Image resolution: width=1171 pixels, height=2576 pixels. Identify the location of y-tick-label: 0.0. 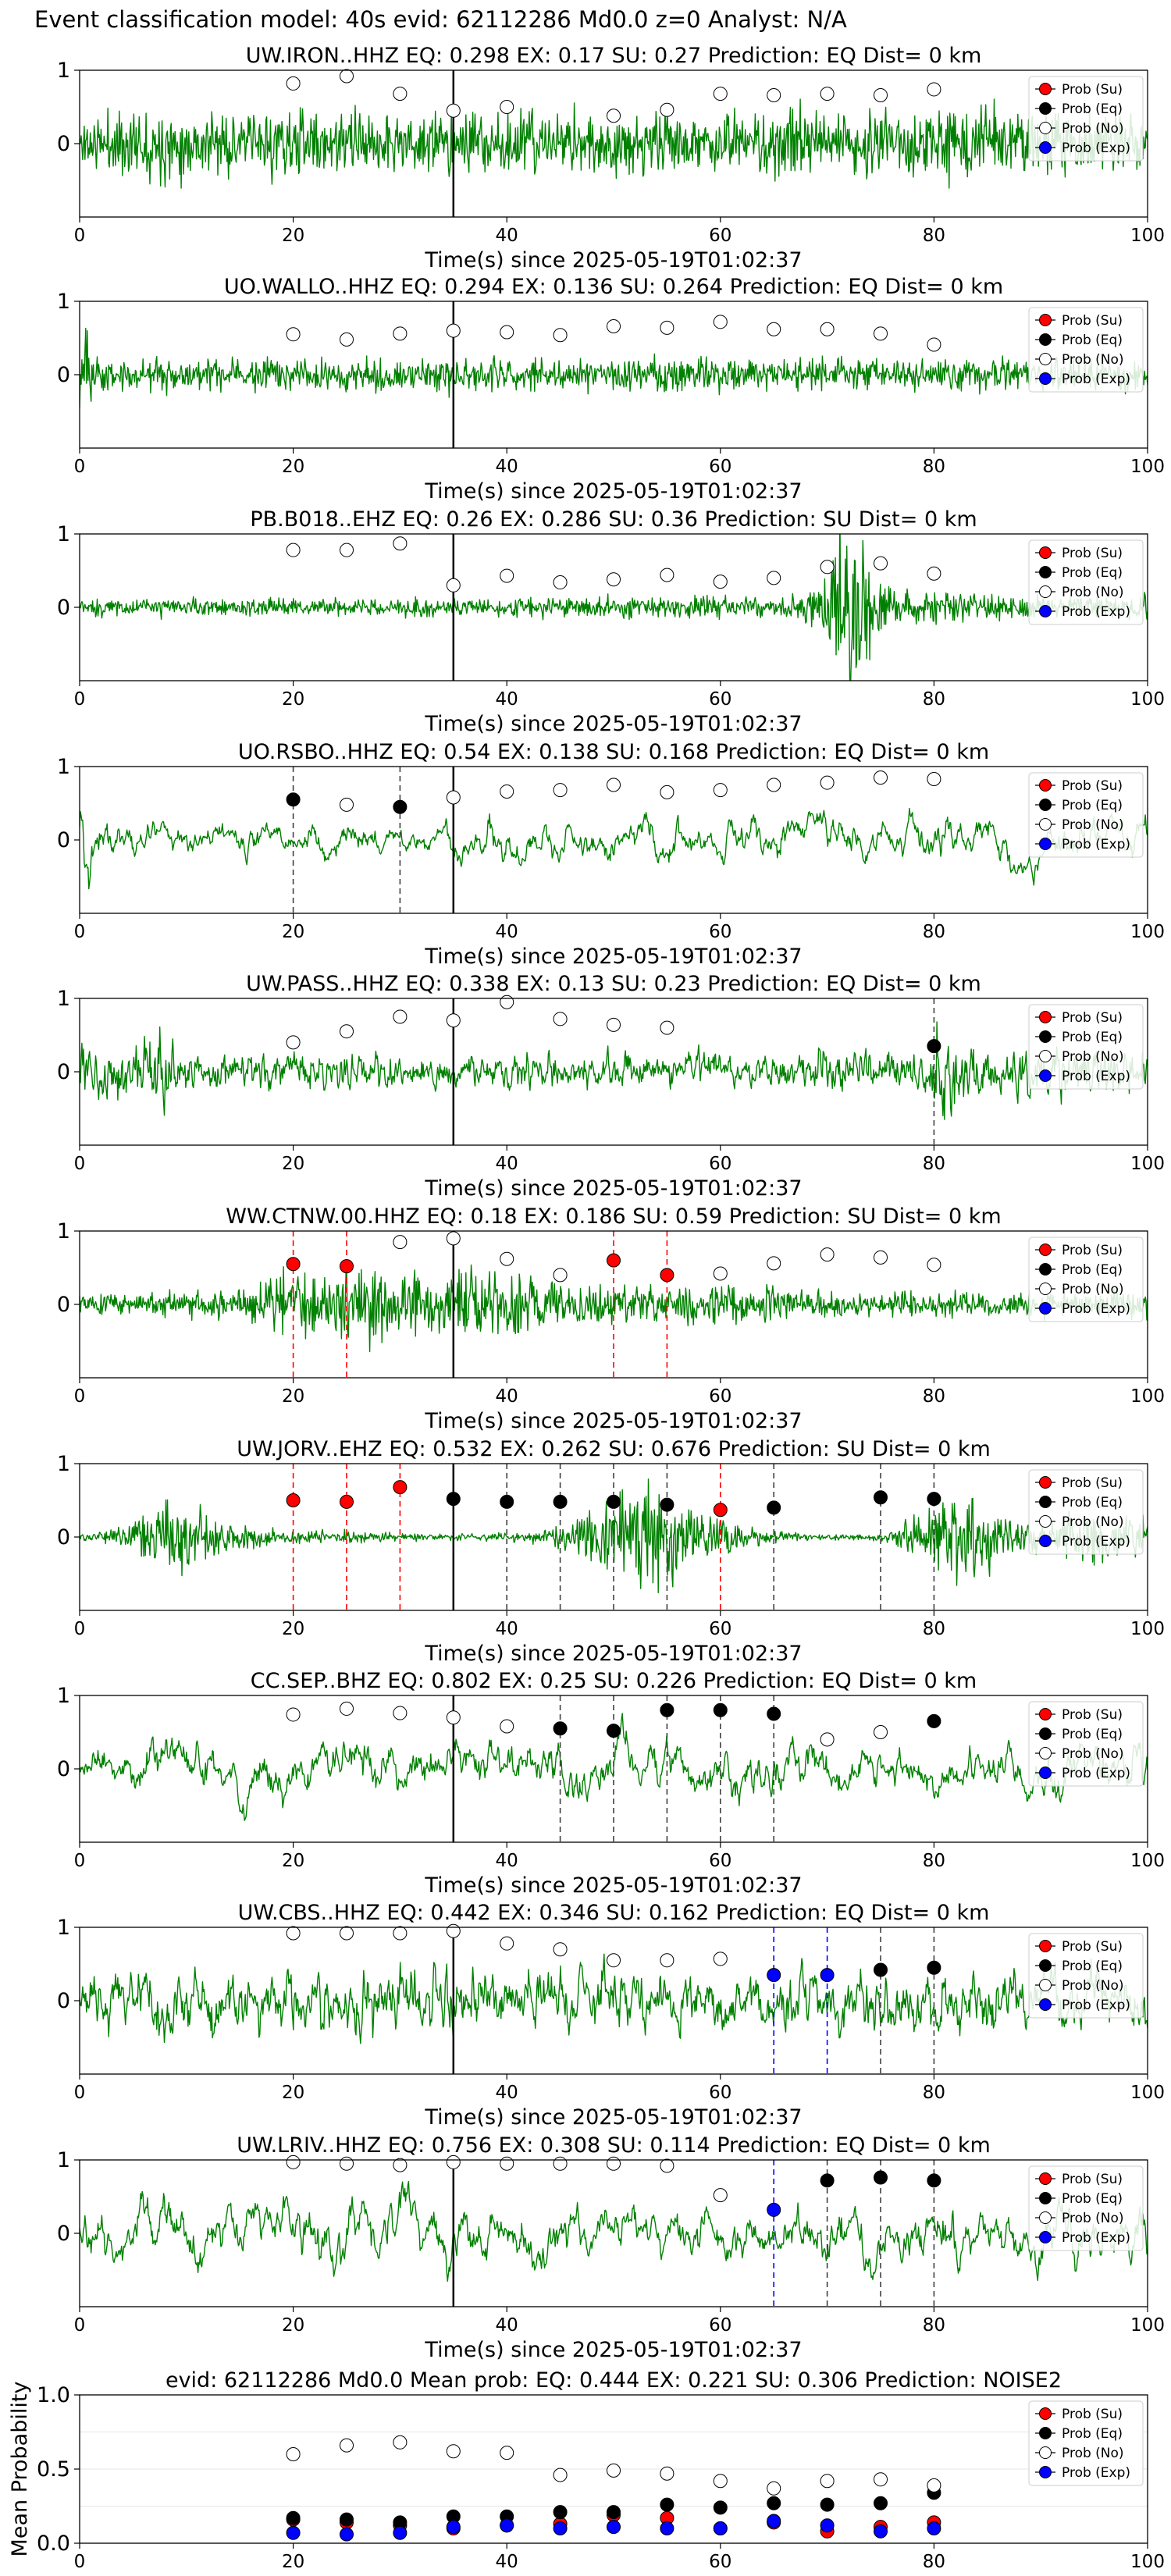
(54, 2544).